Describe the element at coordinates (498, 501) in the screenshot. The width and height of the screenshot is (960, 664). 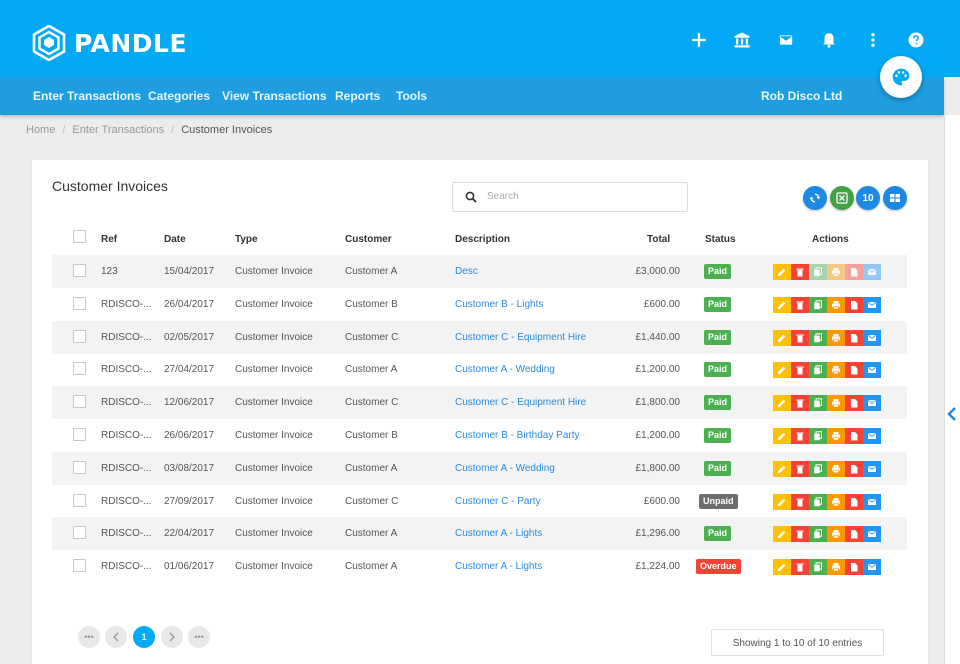
I see `cell-description-link: Customer C - Party` at that location.